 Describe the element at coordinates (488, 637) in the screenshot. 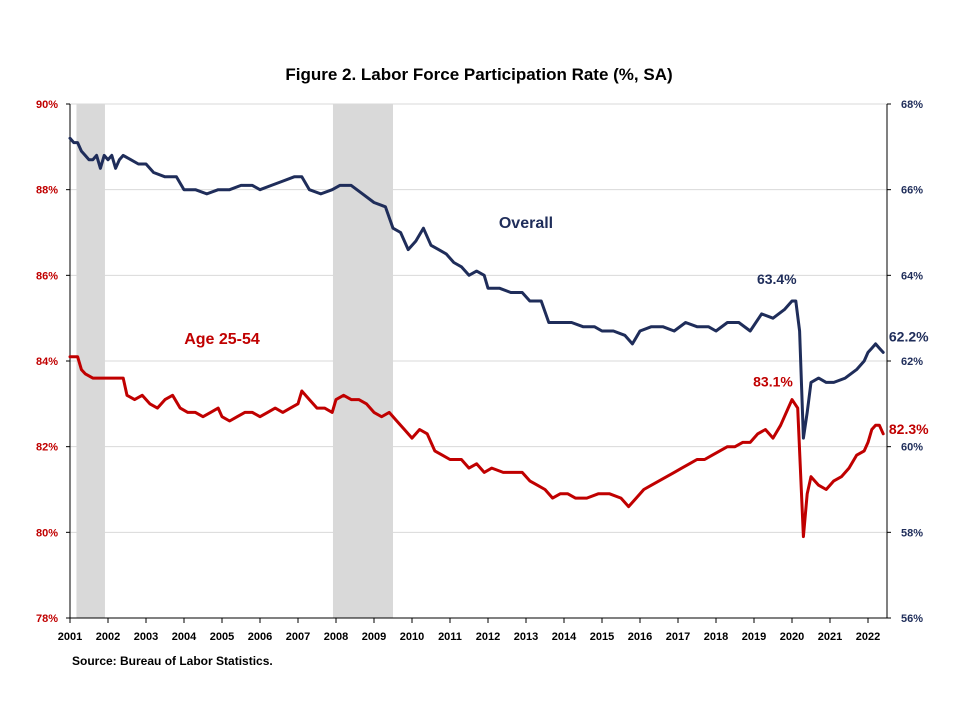

I see `x-tick-label: 2012` at that location.